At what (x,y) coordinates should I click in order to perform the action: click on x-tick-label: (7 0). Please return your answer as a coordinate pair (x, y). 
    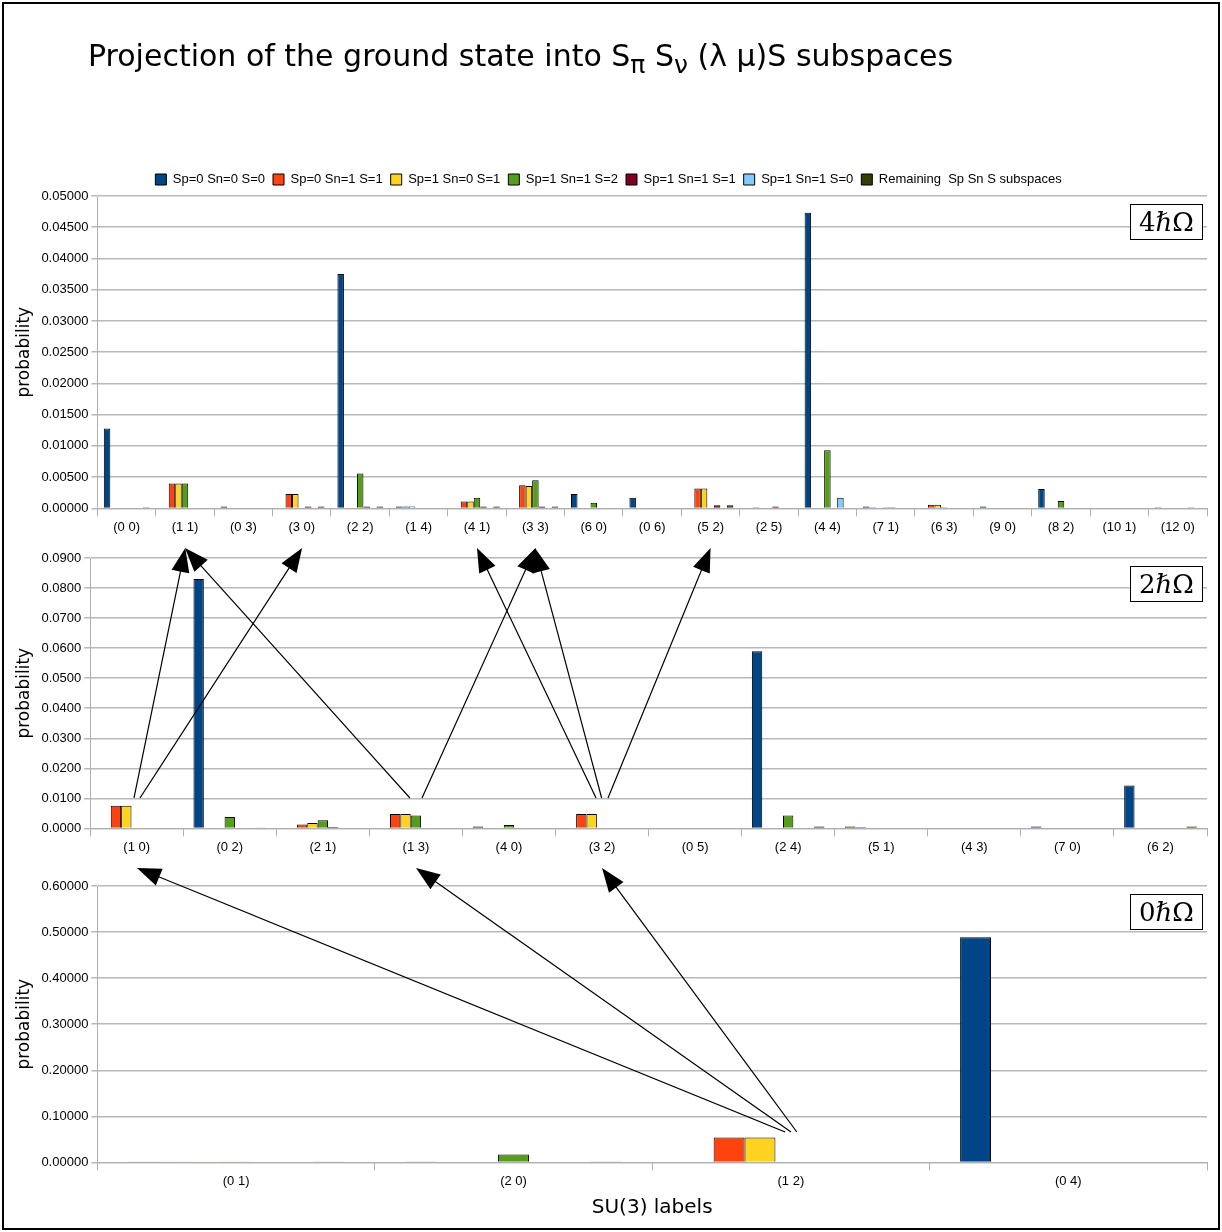
    Looking at the image, I should click on (1067, 846).